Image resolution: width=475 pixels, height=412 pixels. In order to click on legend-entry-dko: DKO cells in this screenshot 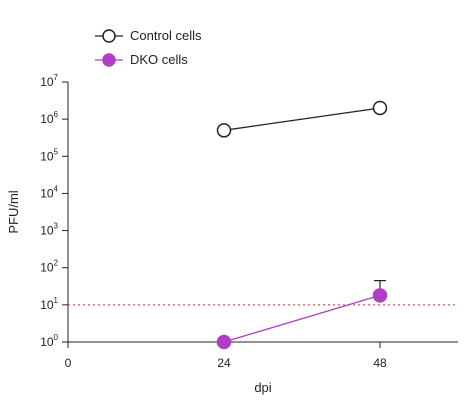, I will do `click(141, 59)`.